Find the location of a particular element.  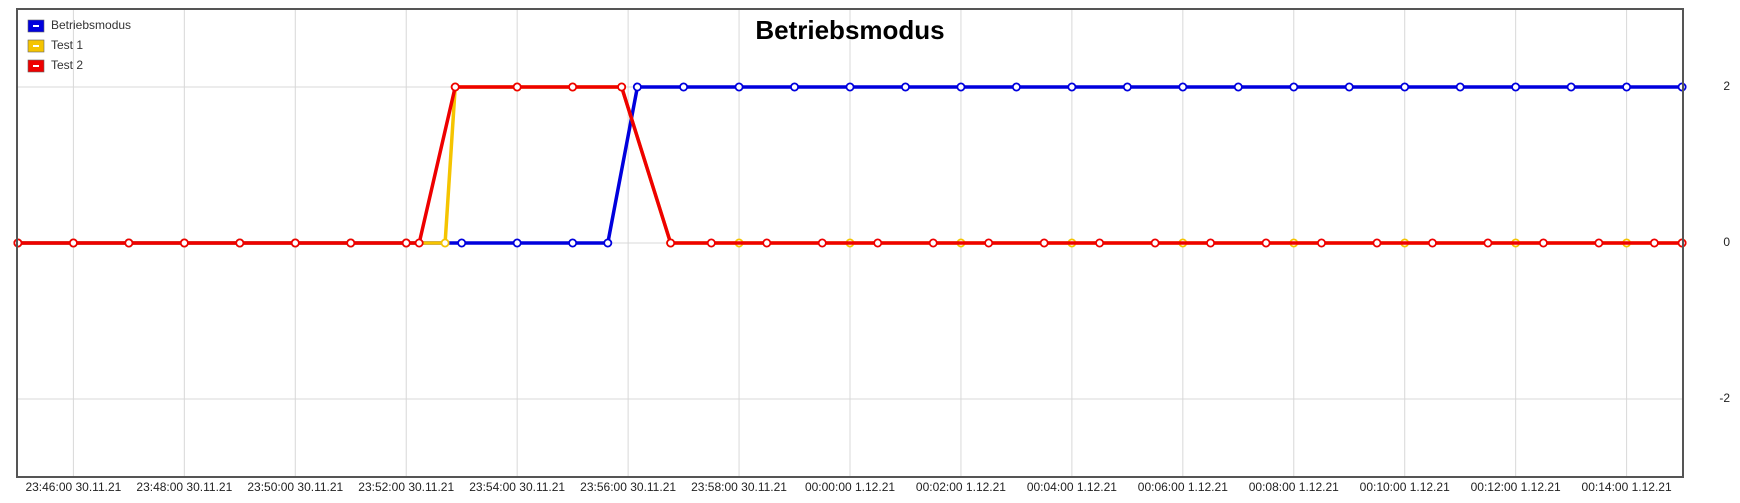

x-tick-label: 23:54:00 30.11.21 is located at coordinates (517, 487).